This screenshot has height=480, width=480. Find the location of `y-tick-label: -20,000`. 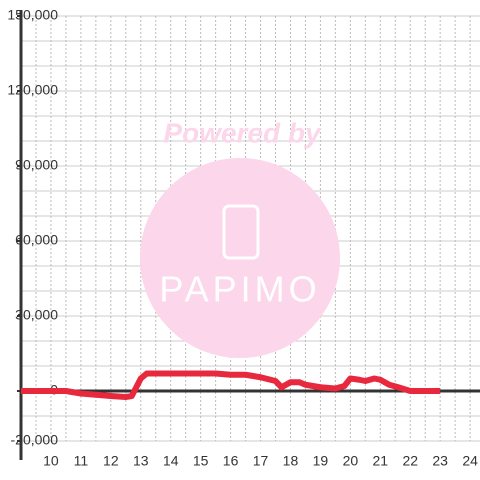

y-tick-label: -20,000 is located at coordinates (35, 440).